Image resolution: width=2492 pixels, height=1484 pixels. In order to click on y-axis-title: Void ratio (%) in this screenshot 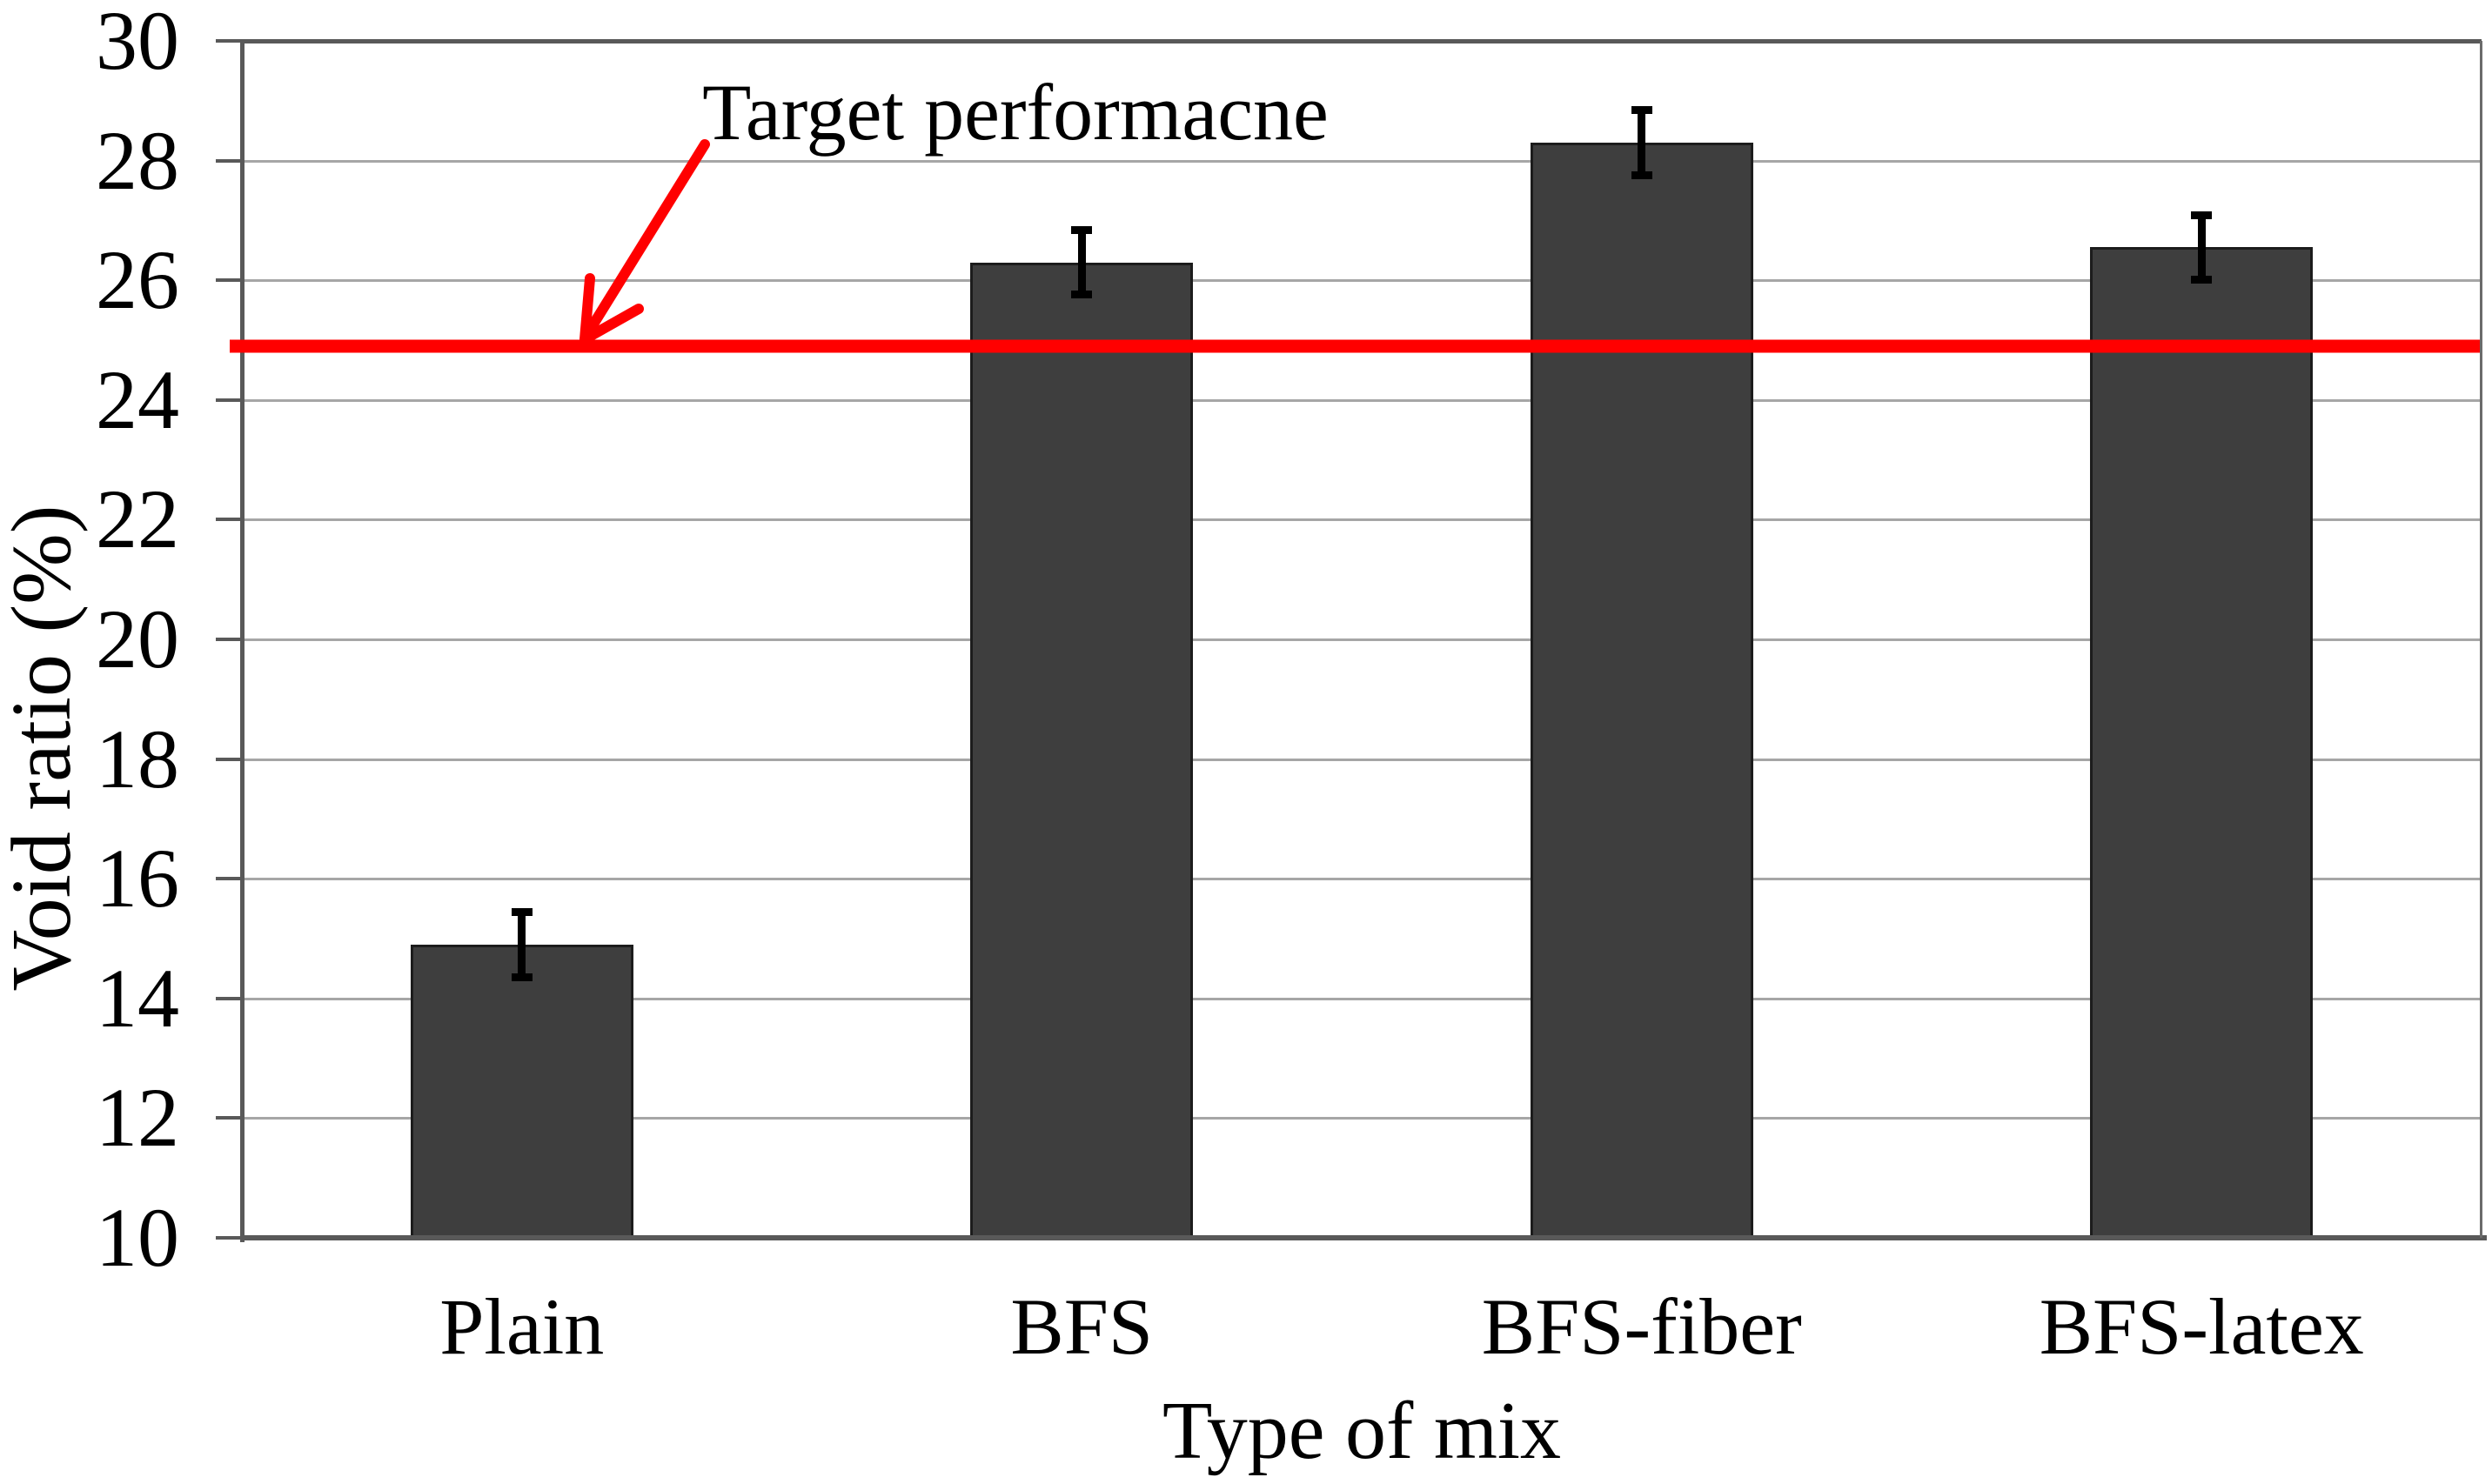, I will do `click(44, 748)`.